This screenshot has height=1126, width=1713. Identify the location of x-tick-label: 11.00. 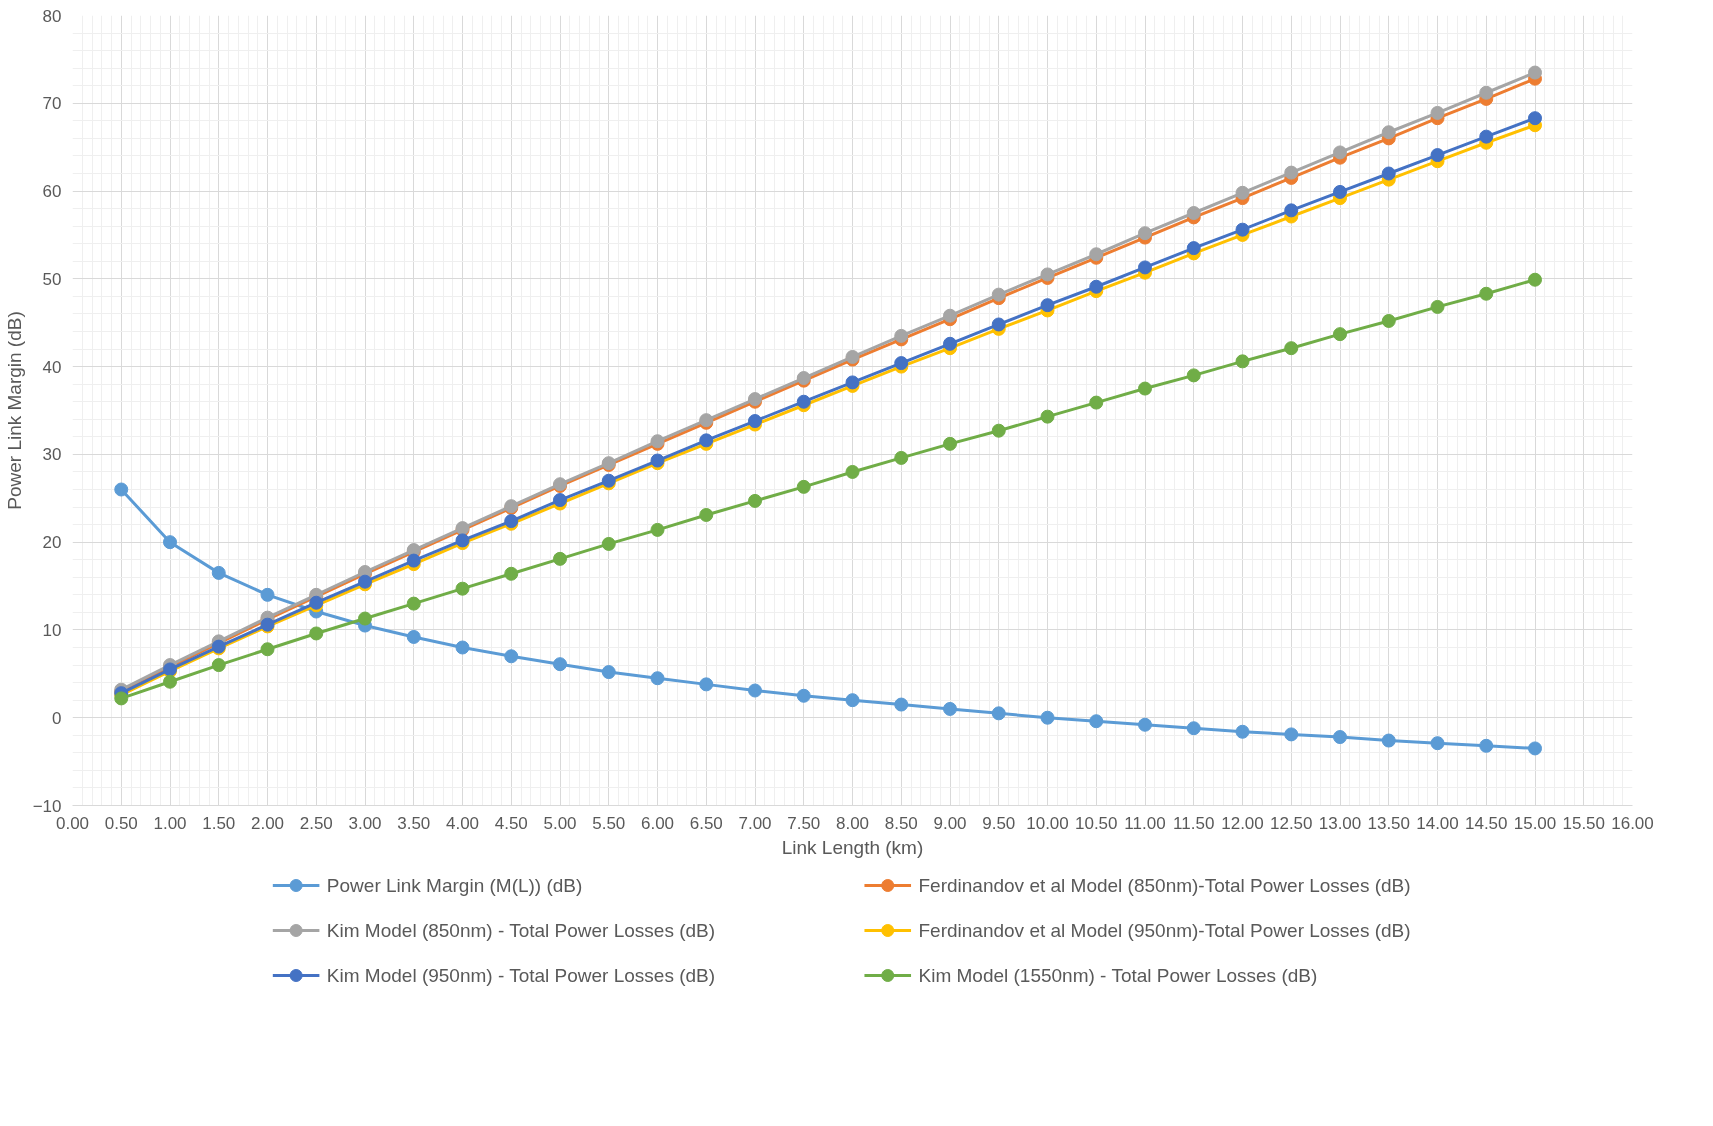
(1145, 823).